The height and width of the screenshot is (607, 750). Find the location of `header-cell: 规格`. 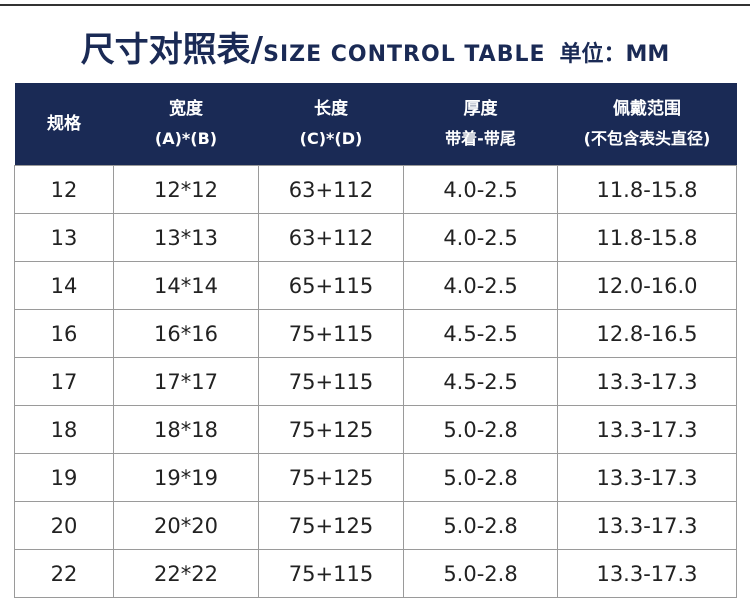

header-cell: 规格 is located at coordinates (64, 124).